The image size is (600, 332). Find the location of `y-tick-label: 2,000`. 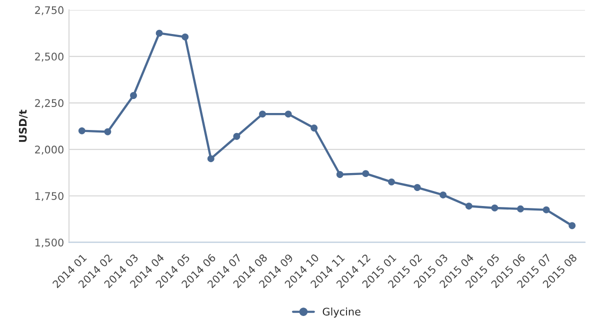

y-tick-label: 2,000 is located at coordinates (49, 150).